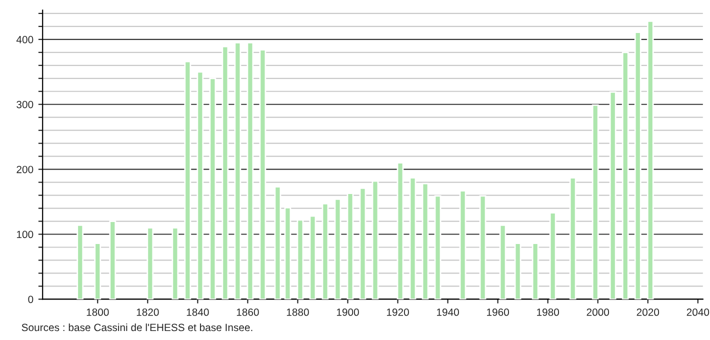  What do you see at coordinates (25, 170) in the screenshot?
I see `y-tick-label: 200` at bounding box center [25, 170].